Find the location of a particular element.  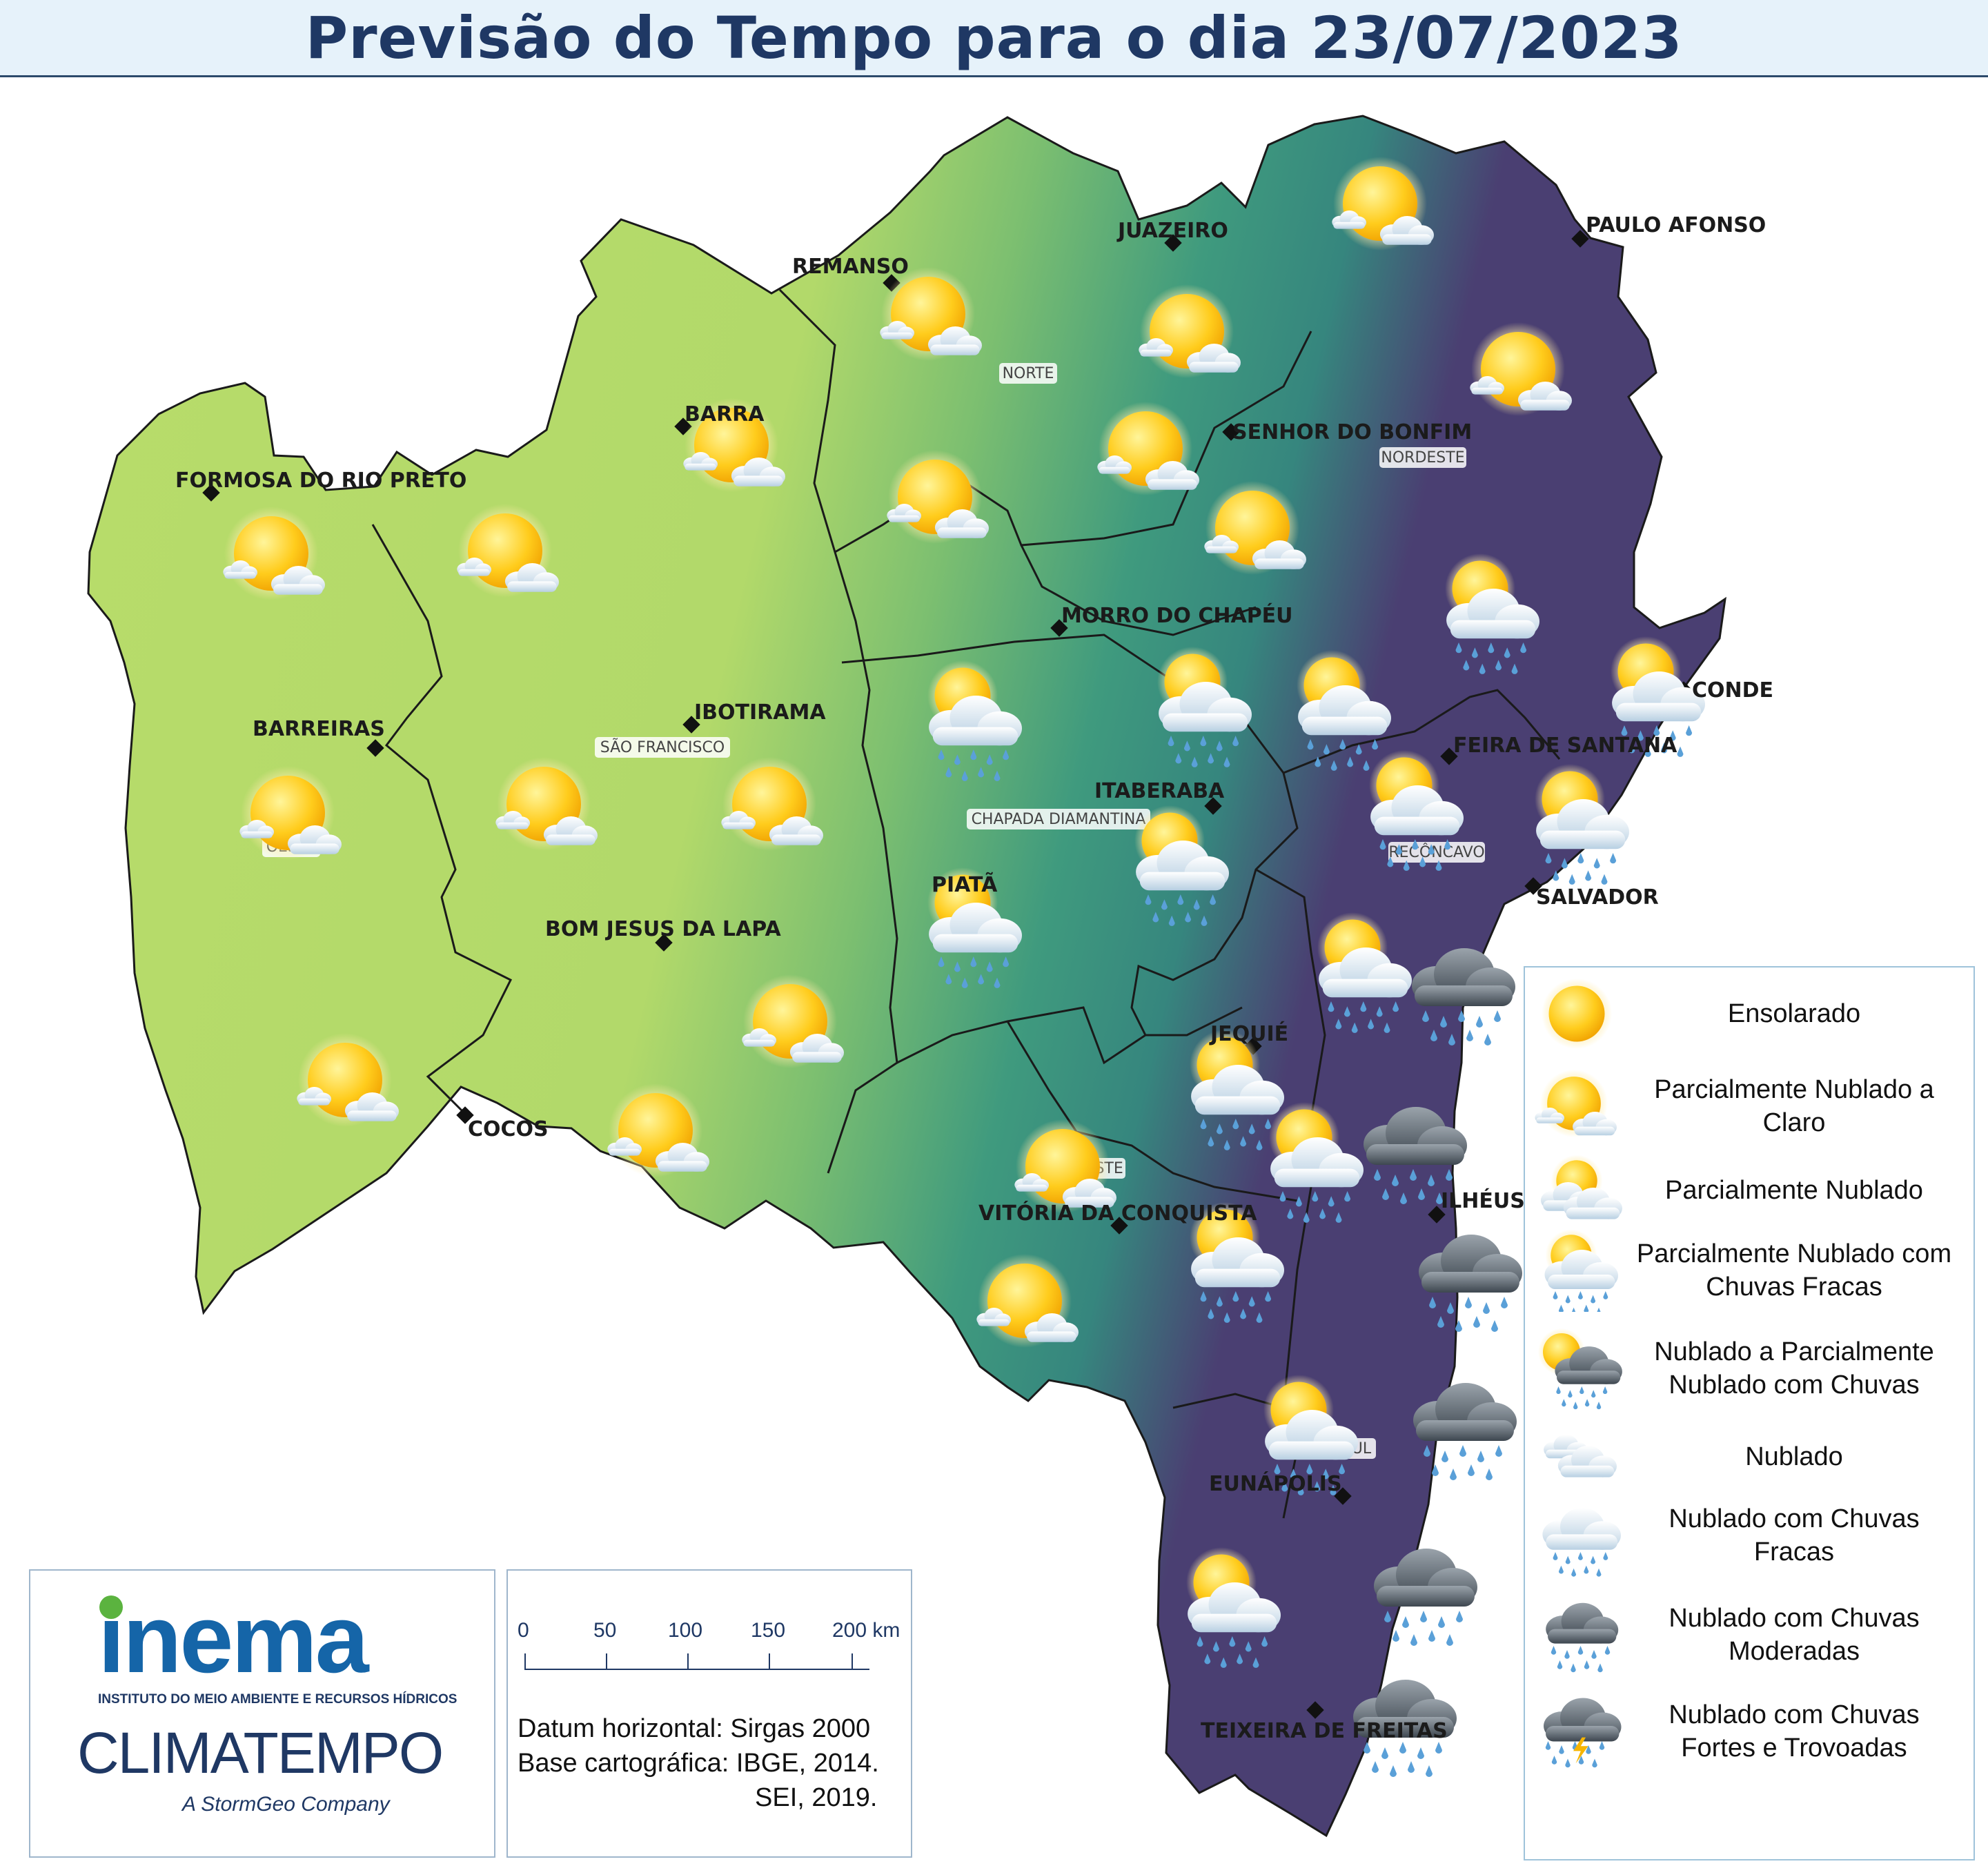

legend-item: Parcialmente Nublado is located at coordinates (1749, 1190).